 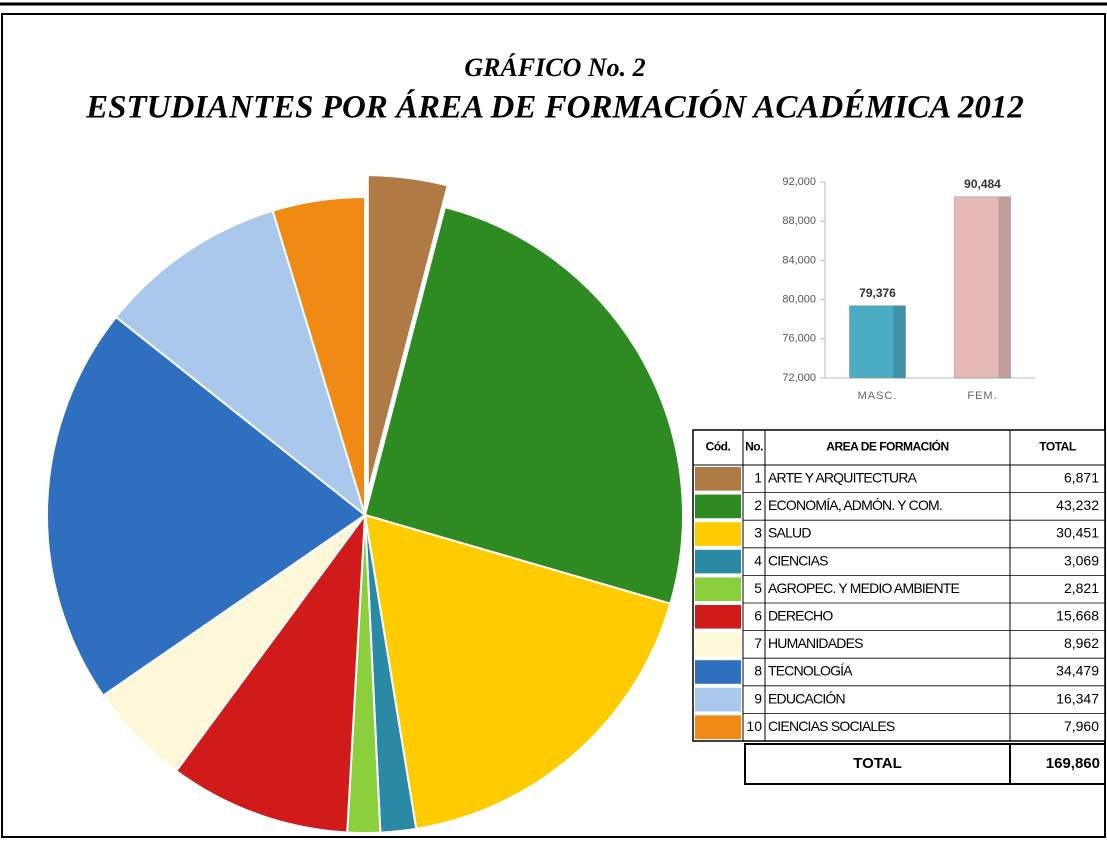 What do you see at coordinates (799, 339) in the screenshot?
I see `y-tick-label: 76,000` at bounding box center [799, 339].